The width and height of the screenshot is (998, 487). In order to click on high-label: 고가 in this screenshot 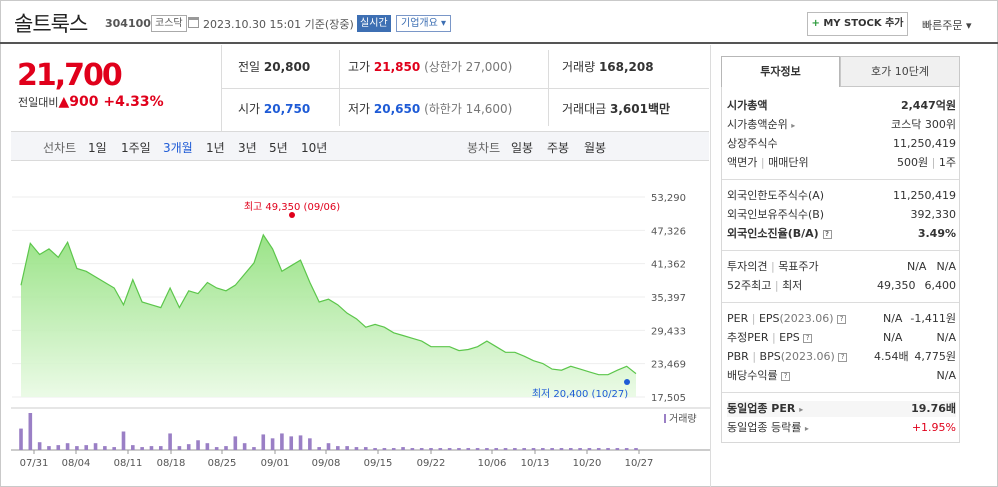, I will do `click(359, 67)`.